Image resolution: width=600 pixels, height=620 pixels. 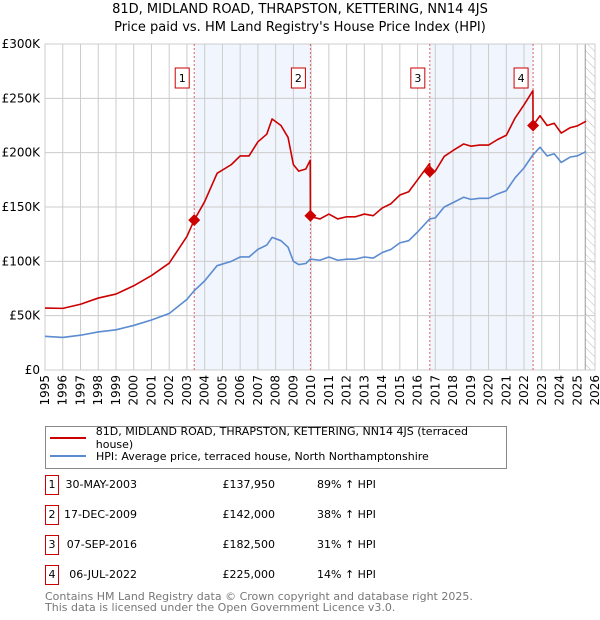 What do you see at coordinates (22, 98) in the screenshot?
I see `y-tick-label: £250K` at bounding box center [22, 98].